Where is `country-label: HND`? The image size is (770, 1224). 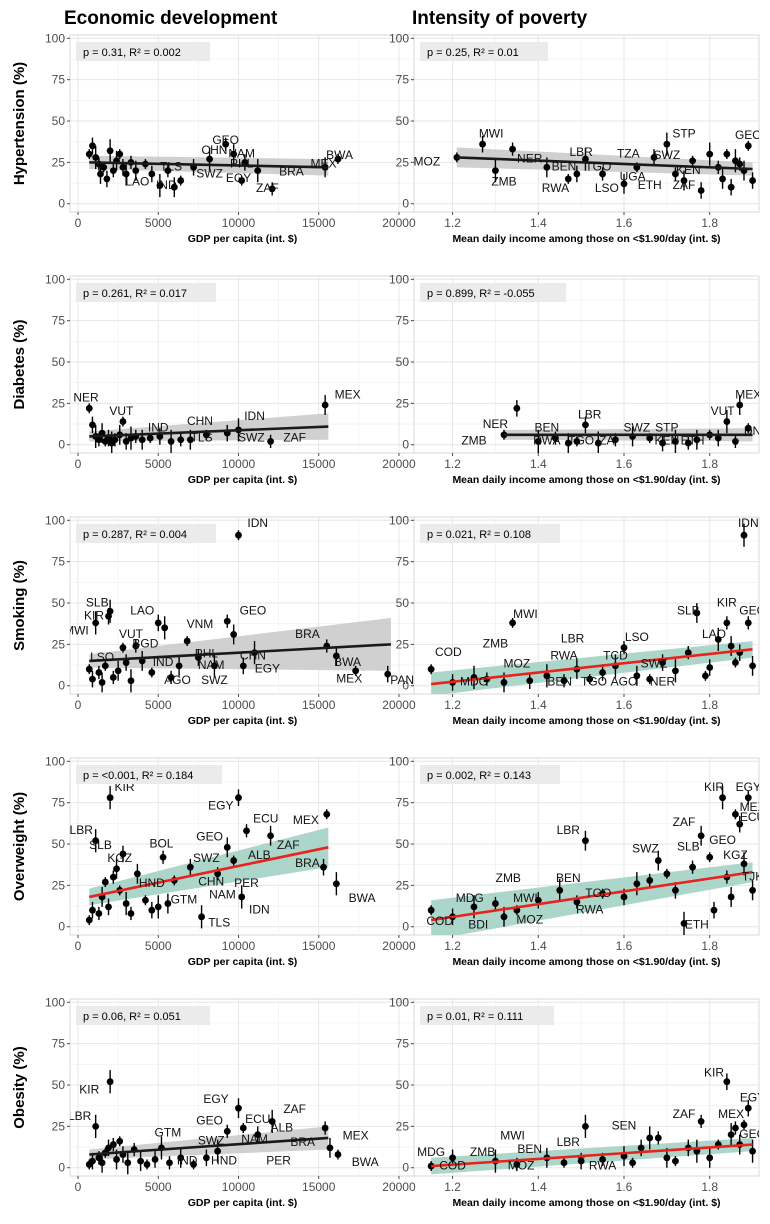
country-label: HND is located at coordinates (224, 1160).